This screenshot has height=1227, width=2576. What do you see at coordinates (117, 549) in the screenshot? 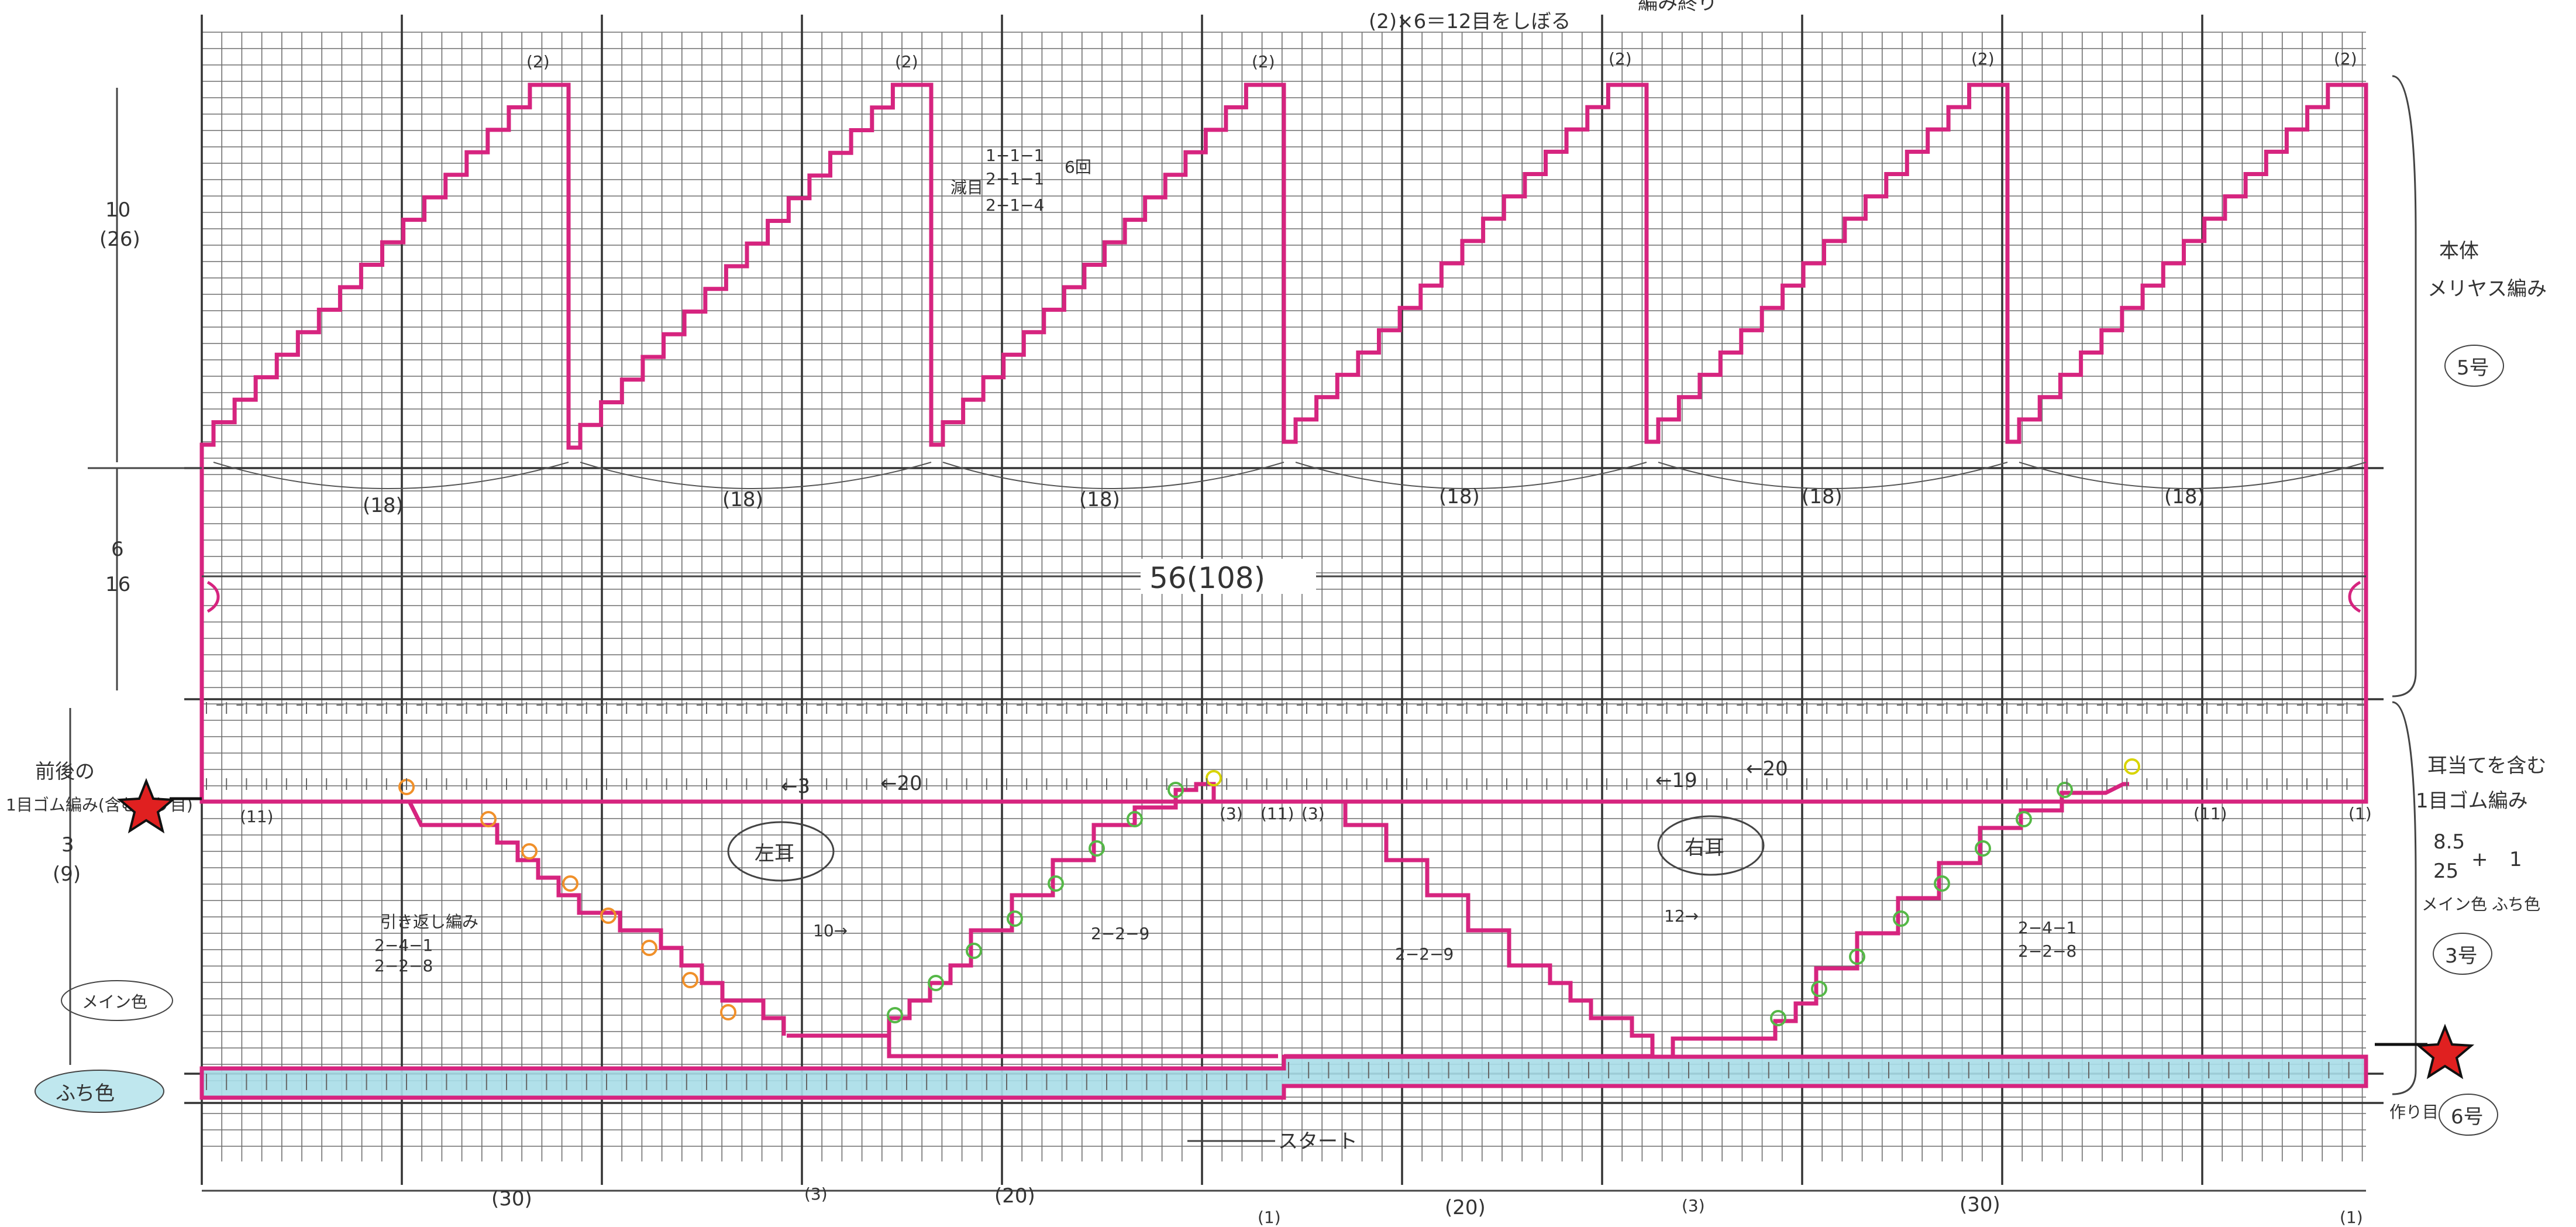
I see `dim-mid-height: 6` at bounding box center [117, 549].